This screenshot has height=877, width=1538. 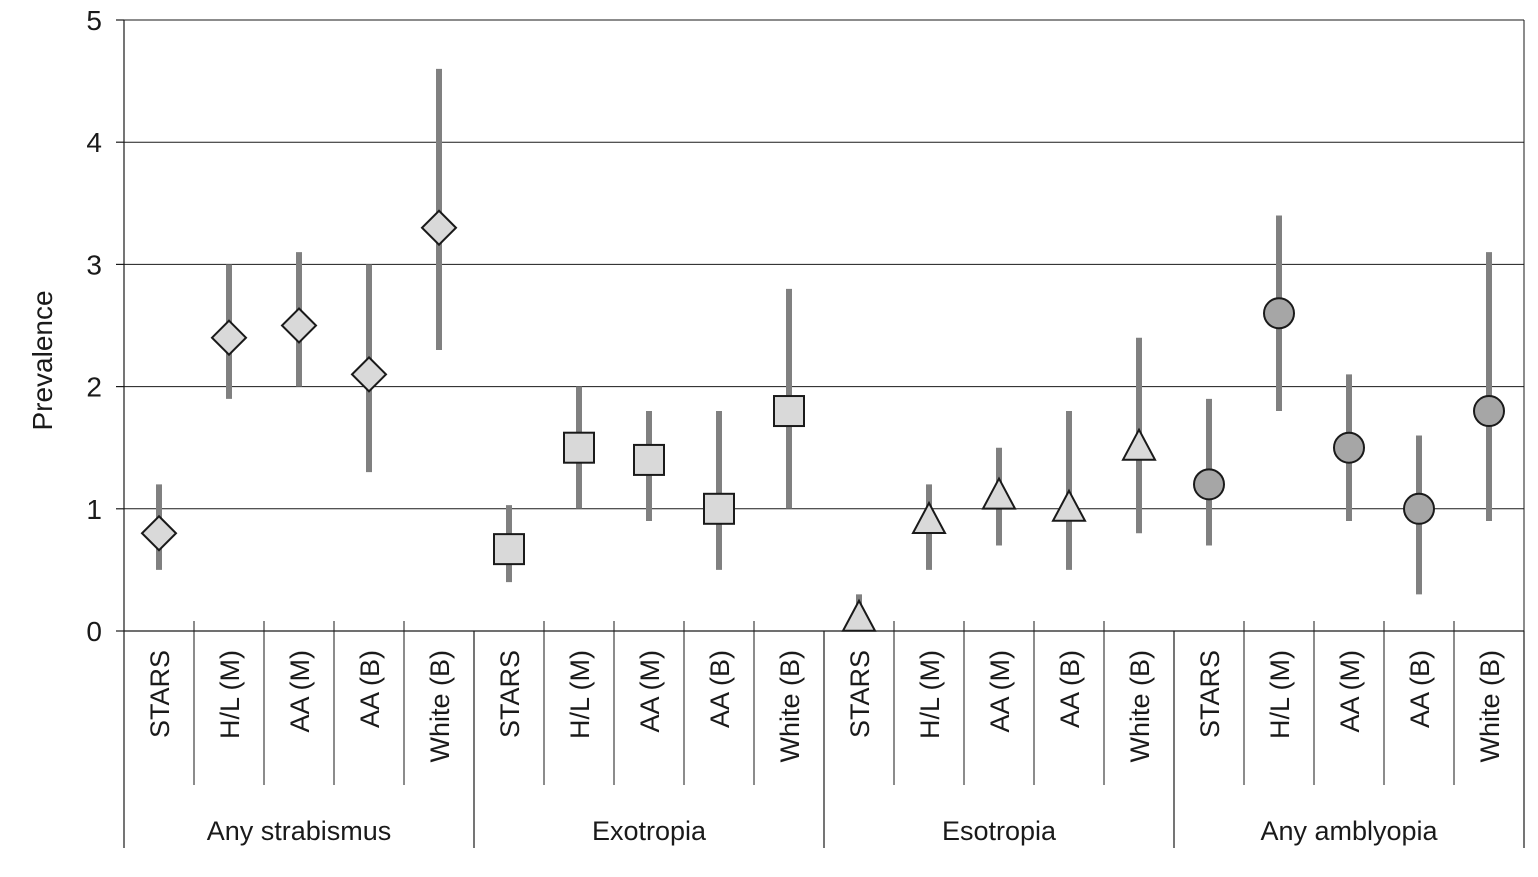 What do you see at coordinates (999, 831) in the screenshot?
I see `group-label: Esotropia` at bounding box center [999, 831].